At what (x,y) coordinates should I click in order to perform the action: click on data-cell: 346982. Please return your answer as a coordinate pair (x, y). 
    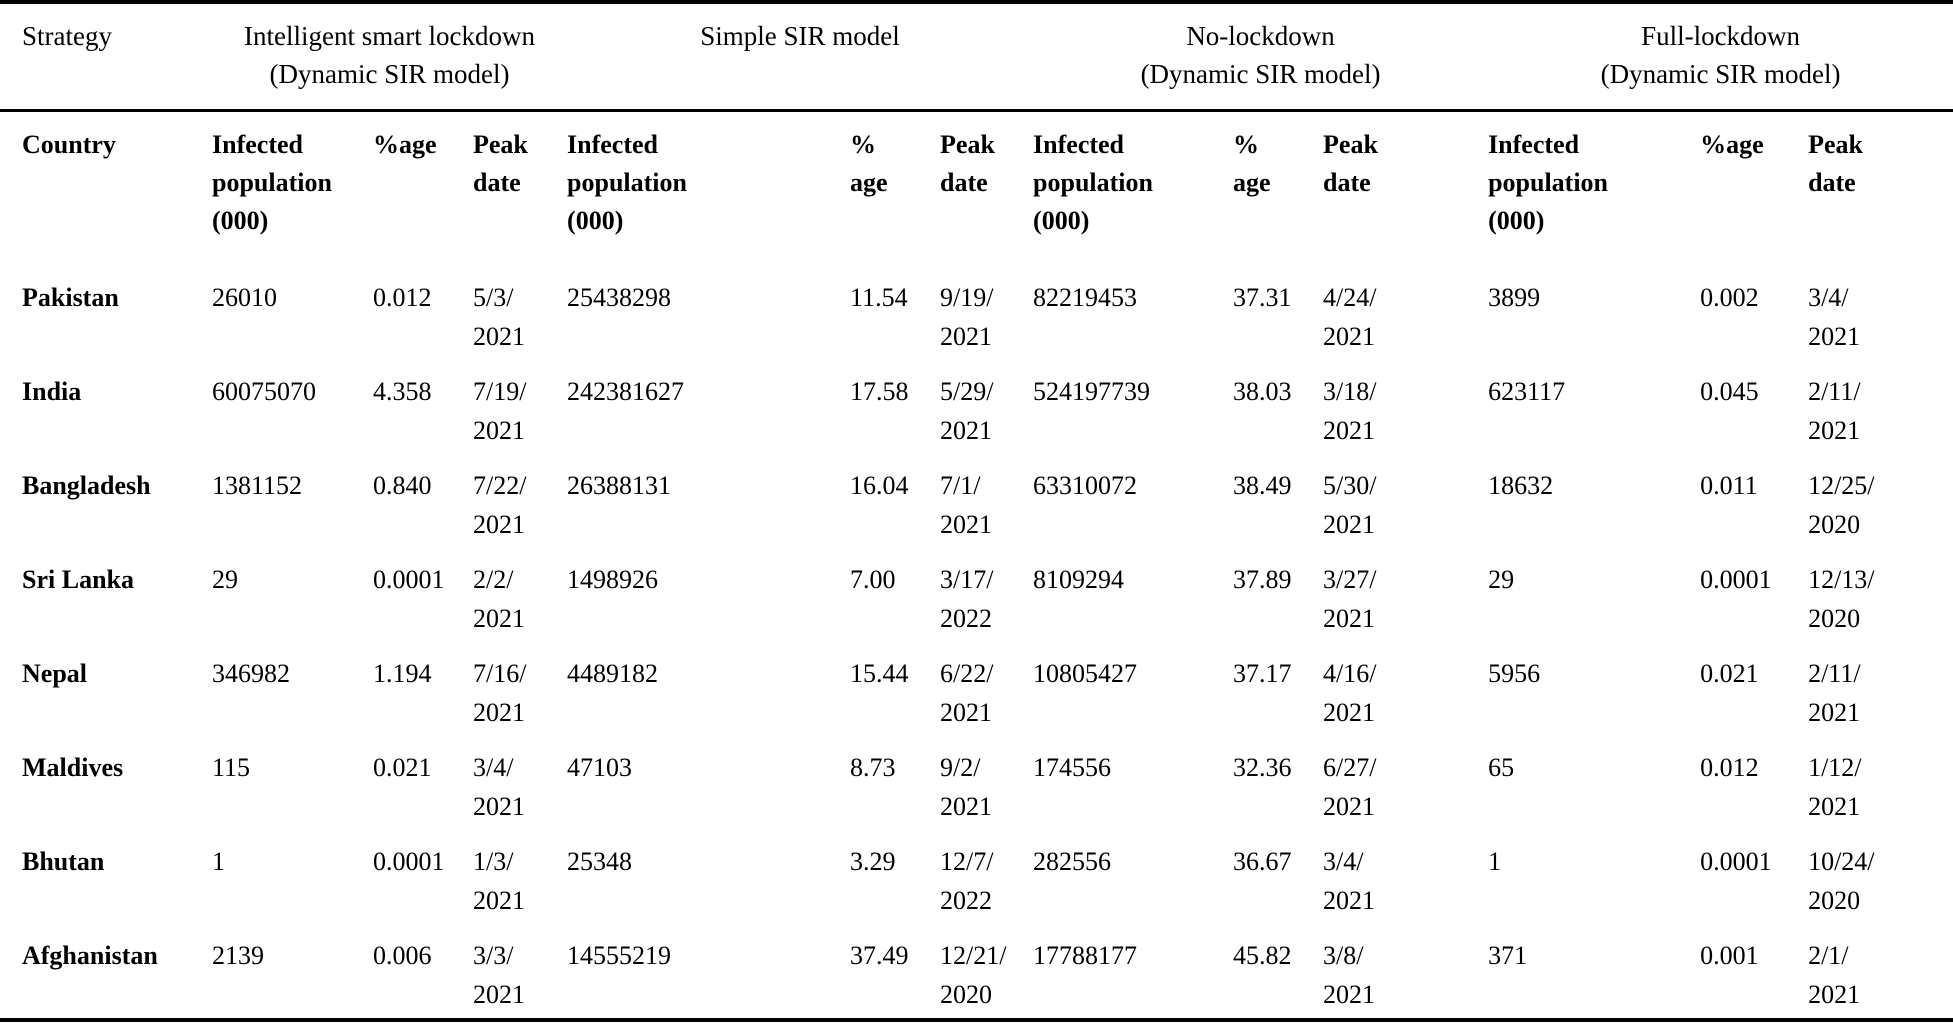
    Looking at the image, I should click on (251, 673).